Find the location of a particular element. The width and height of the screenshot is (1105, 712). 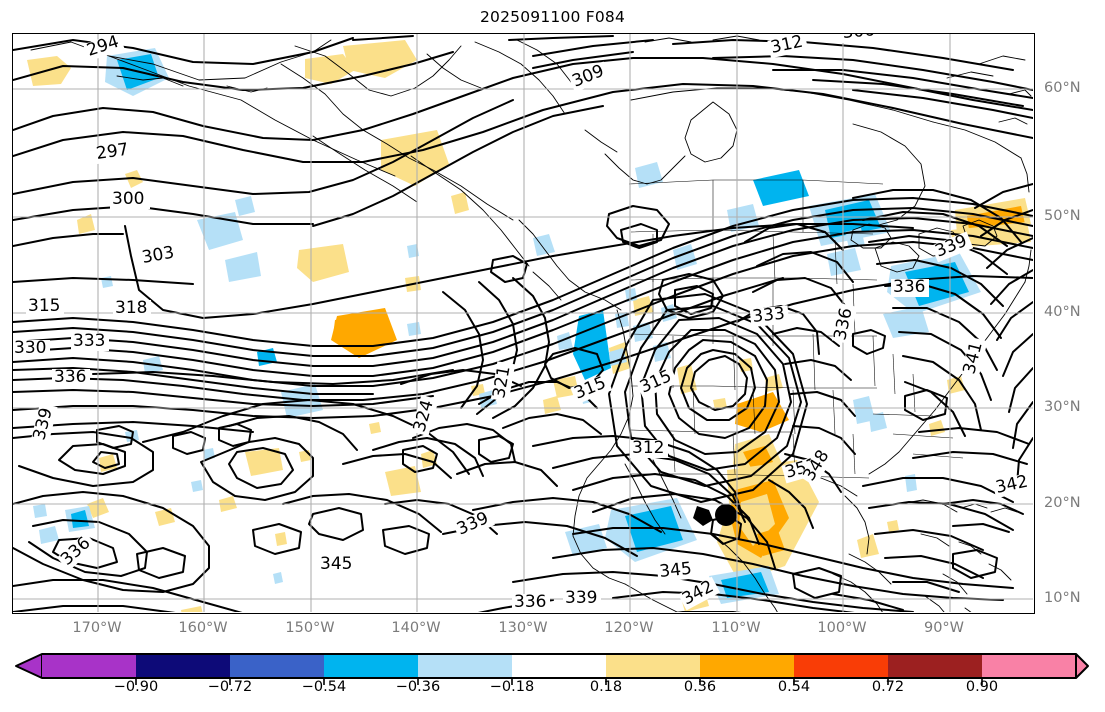

lon-label-140w: 140°W is located at coordinates (416, 628).